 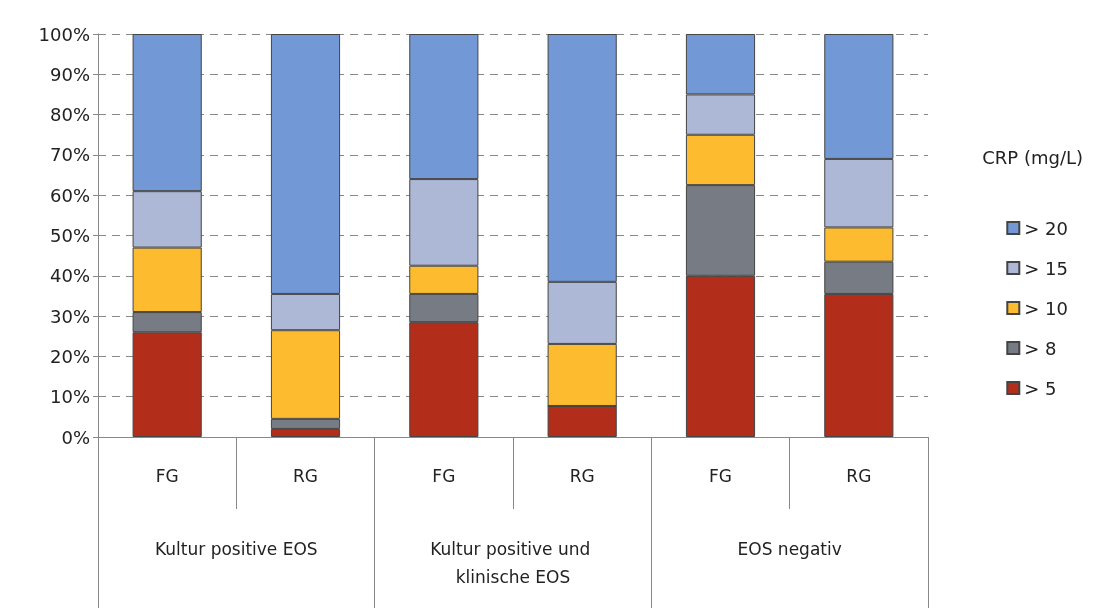 What do you see at coordinates (69, 397) in the screenshot?
I see `y-tick-label: 10%` at bounding box center [69, 397].